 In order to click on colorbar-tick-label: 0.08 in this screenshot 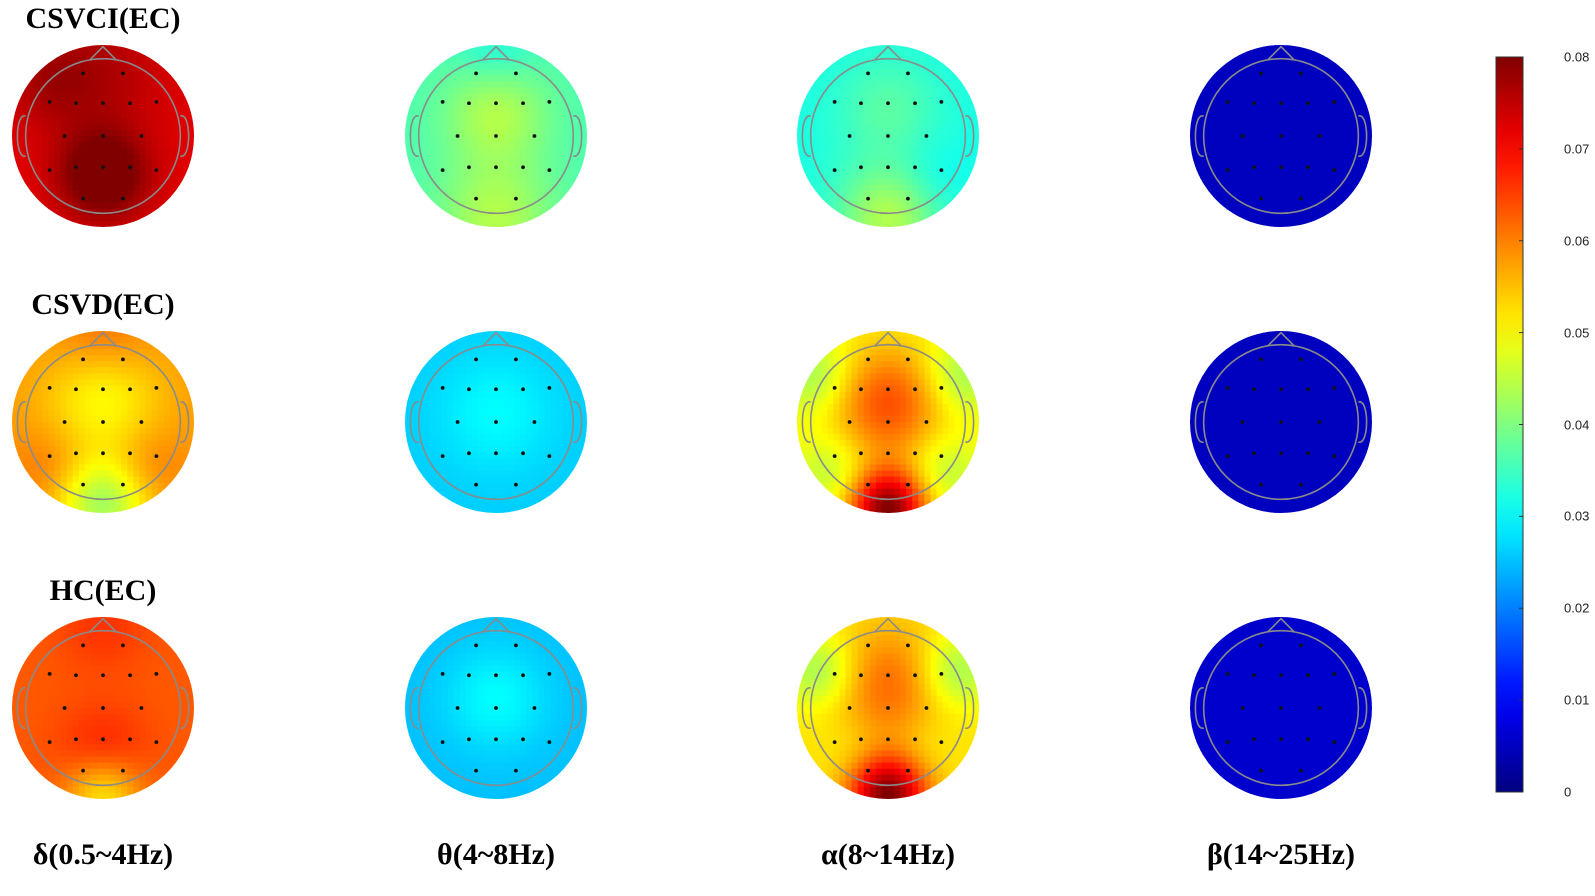, I will do `click(1577, 57)`.